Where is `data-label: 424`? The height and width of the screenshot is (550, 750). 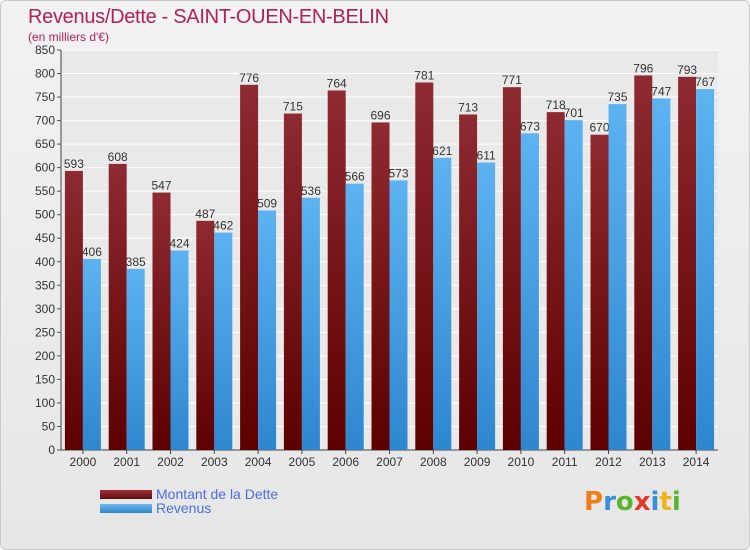 data-label: 424 is located at coordinates (179, 243).